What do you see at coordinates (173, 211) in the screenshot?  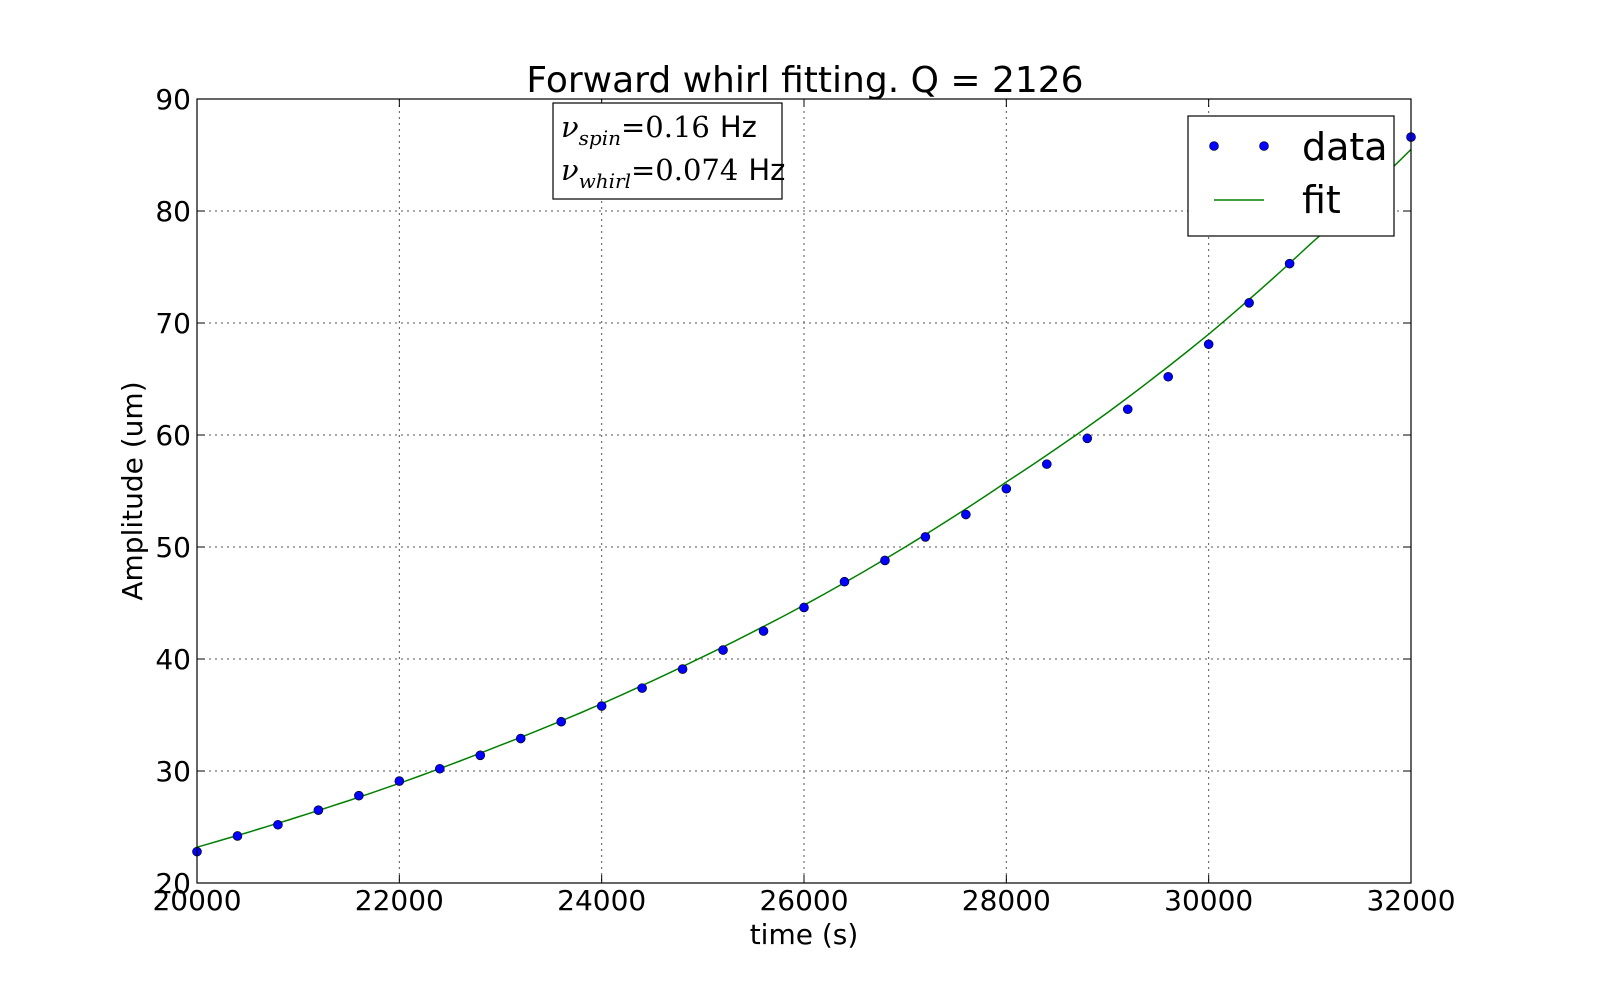 I see `y-tick-label: 80` at bounding box center [173, 211].